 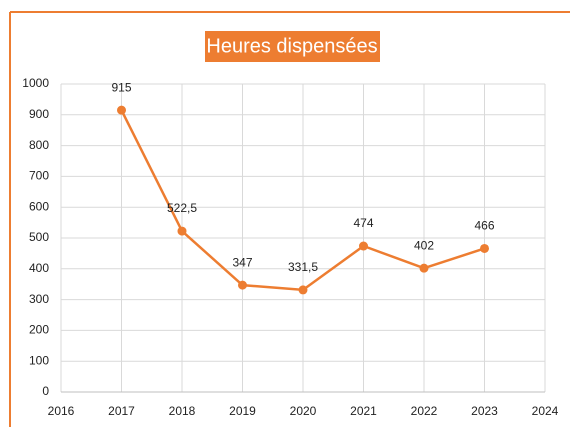 What do you see at coordinates (39, 145) in the screenshot?
I see `y-tick-label: 800` at bounding box center [39, 145].